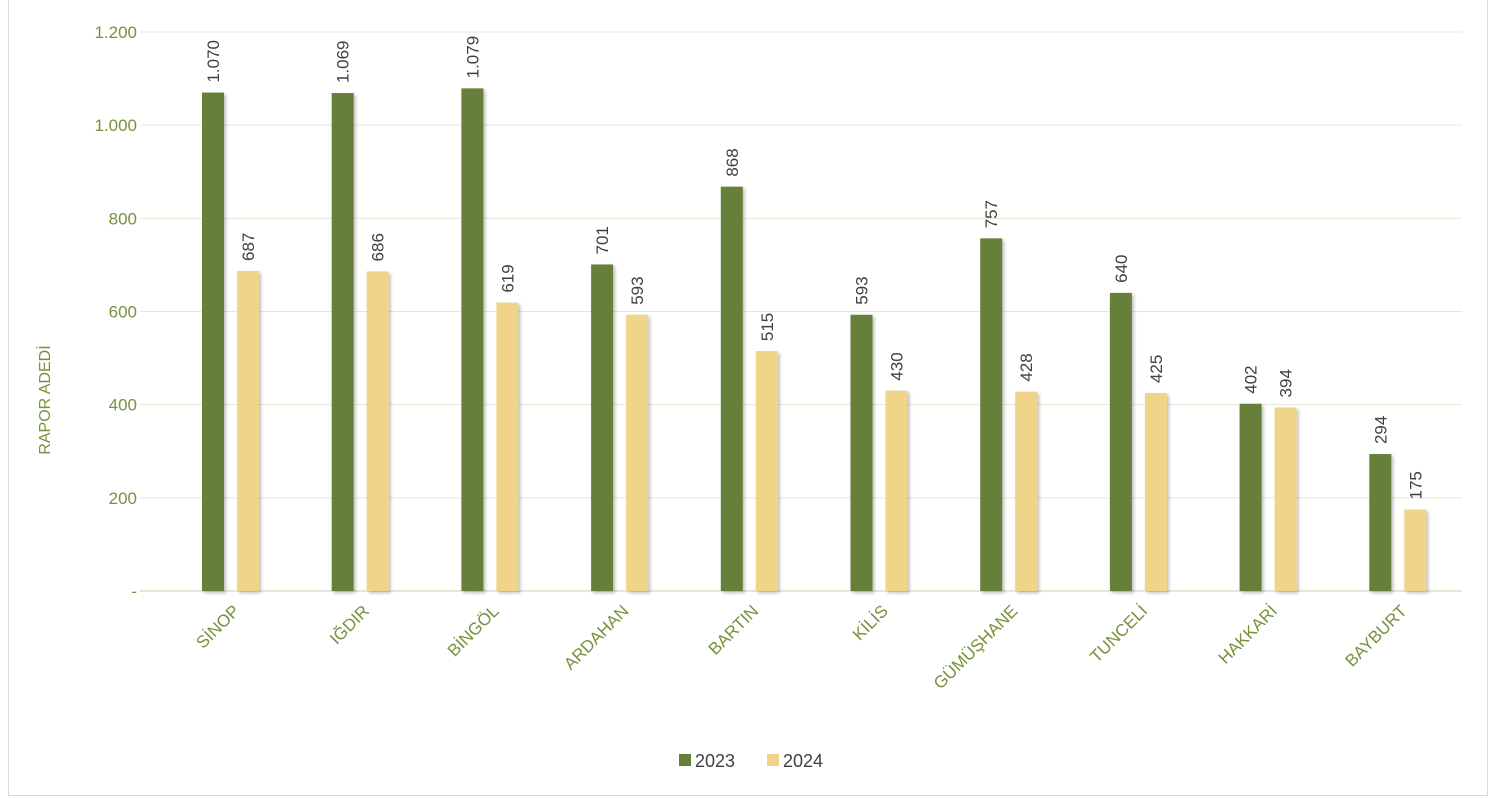 The height and width of the screenshot is (798, 1497). I want to click on x-tick-label: IĞDIR, so click(349, 624).